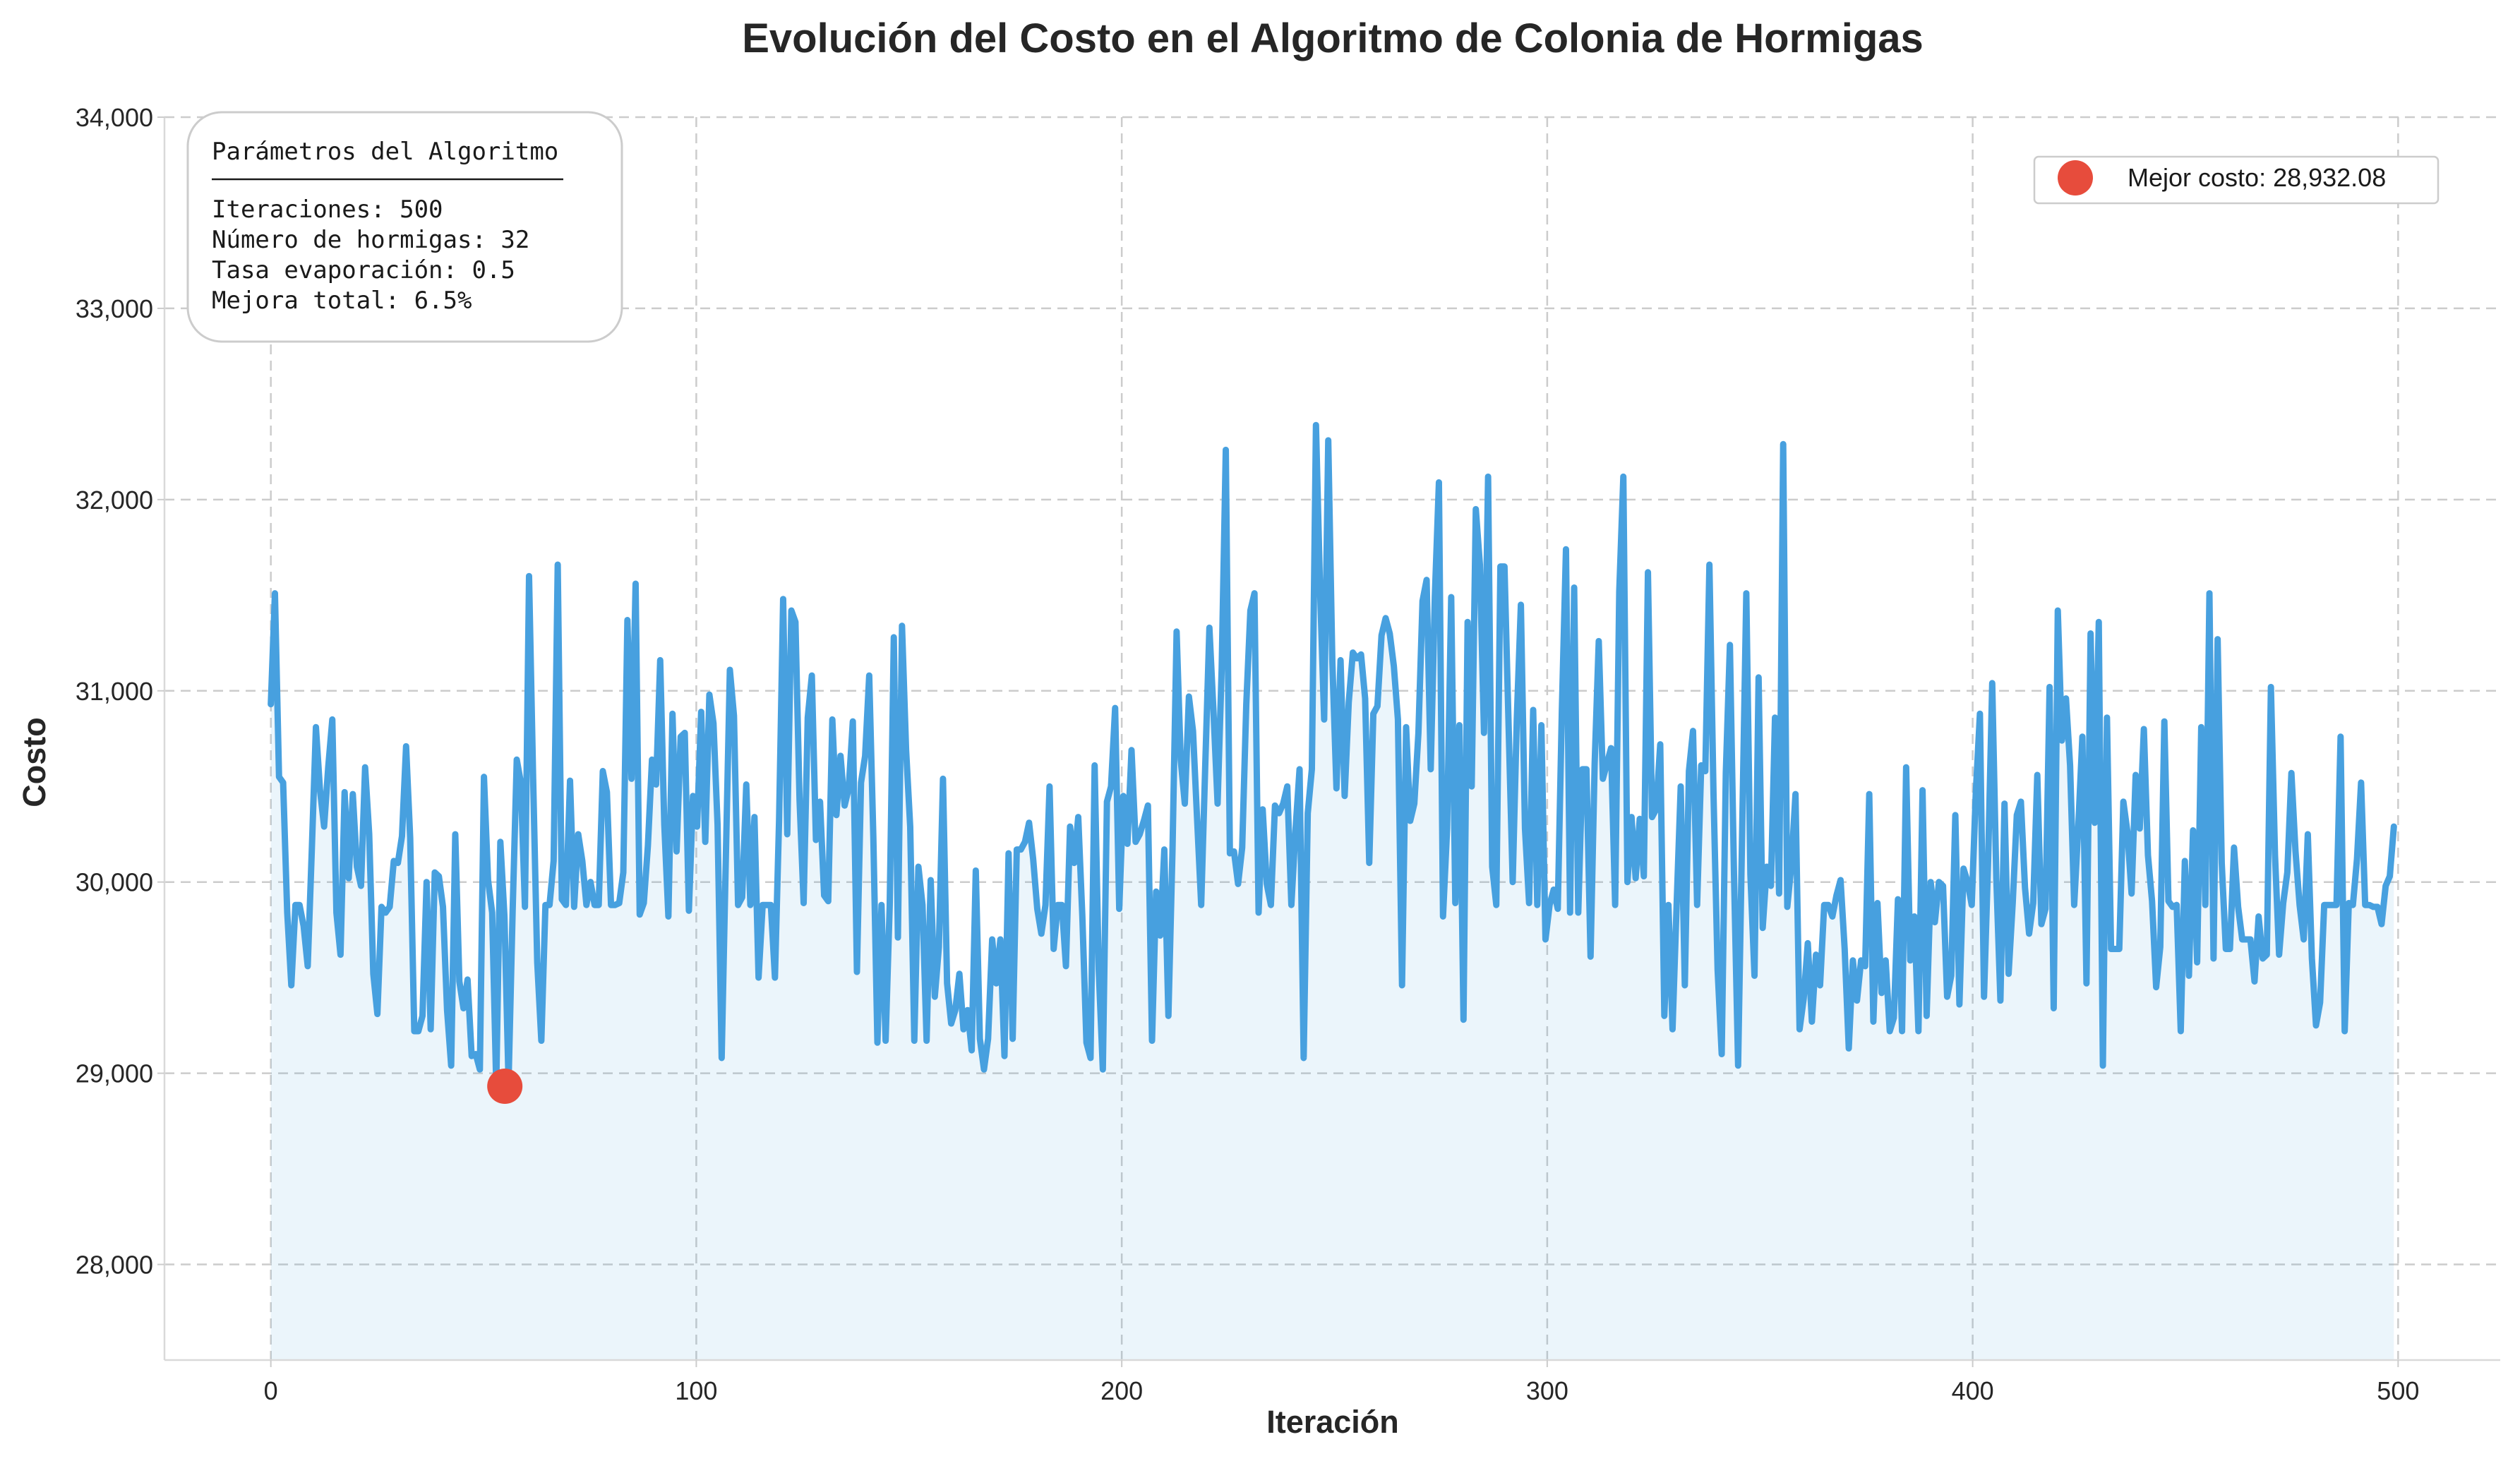 The height and width of the screenshot is (1461, 2520). Describe the element at coordinates (115, 691) in the screenshot. I see `y-tick-label: 31,000` at that location.